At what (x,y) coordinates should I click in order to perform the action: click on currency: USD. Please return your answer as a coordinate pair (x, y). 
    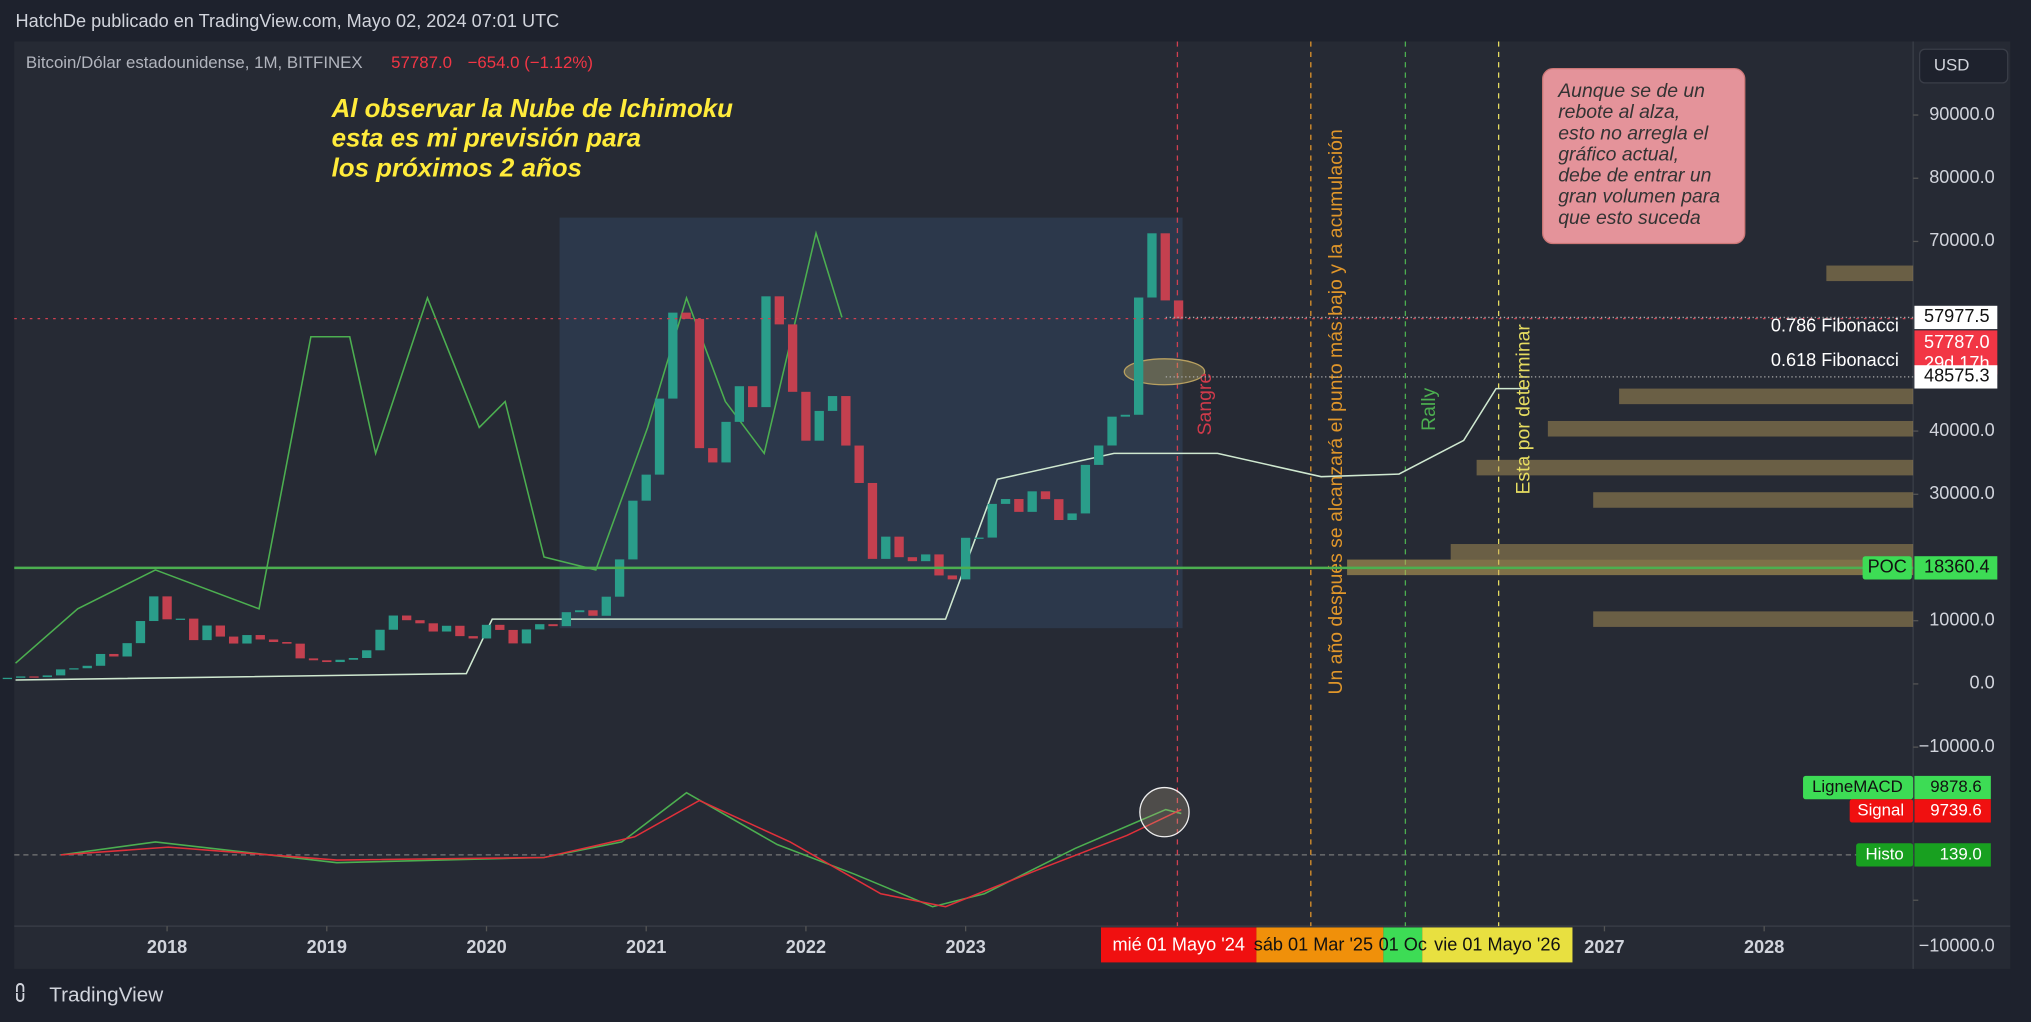
    Looking at the image, I should click on (1952, 65).